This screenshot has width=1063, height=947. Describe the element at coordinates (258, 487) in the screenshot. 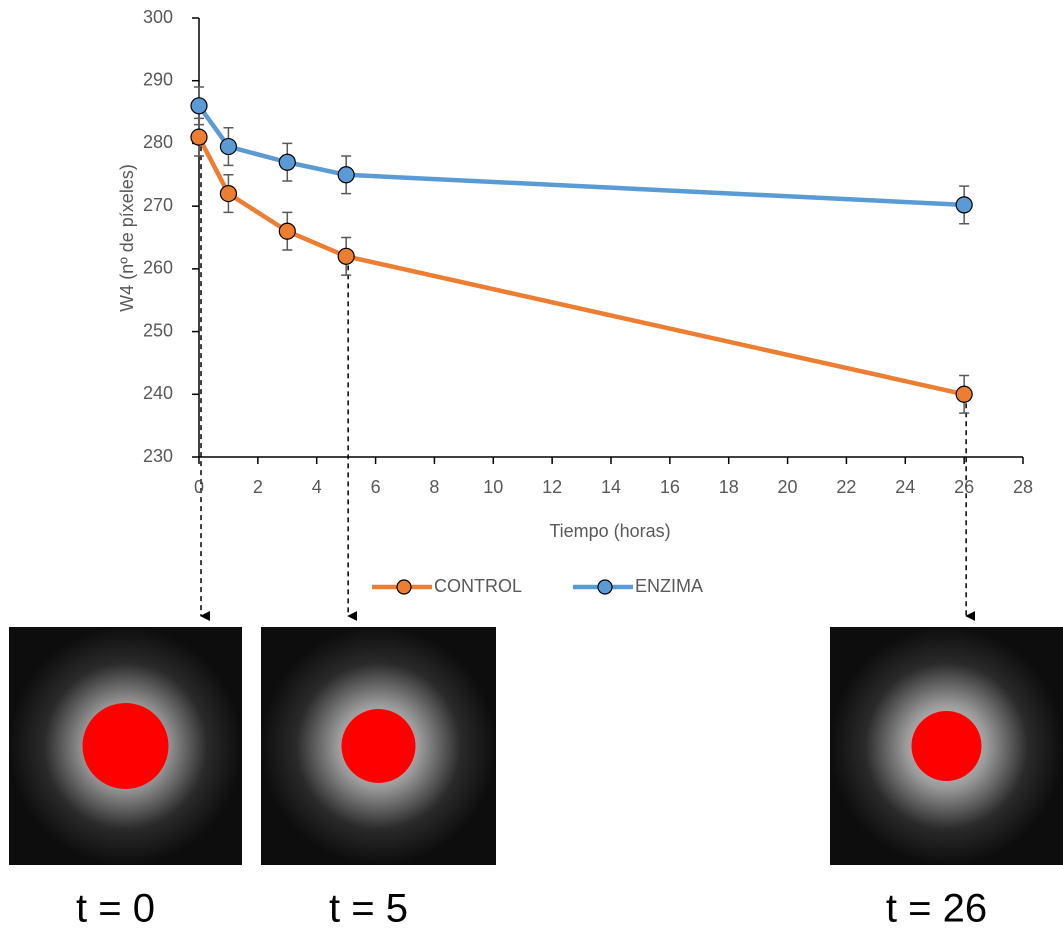

I see `x-tick-label: 2` at that location.